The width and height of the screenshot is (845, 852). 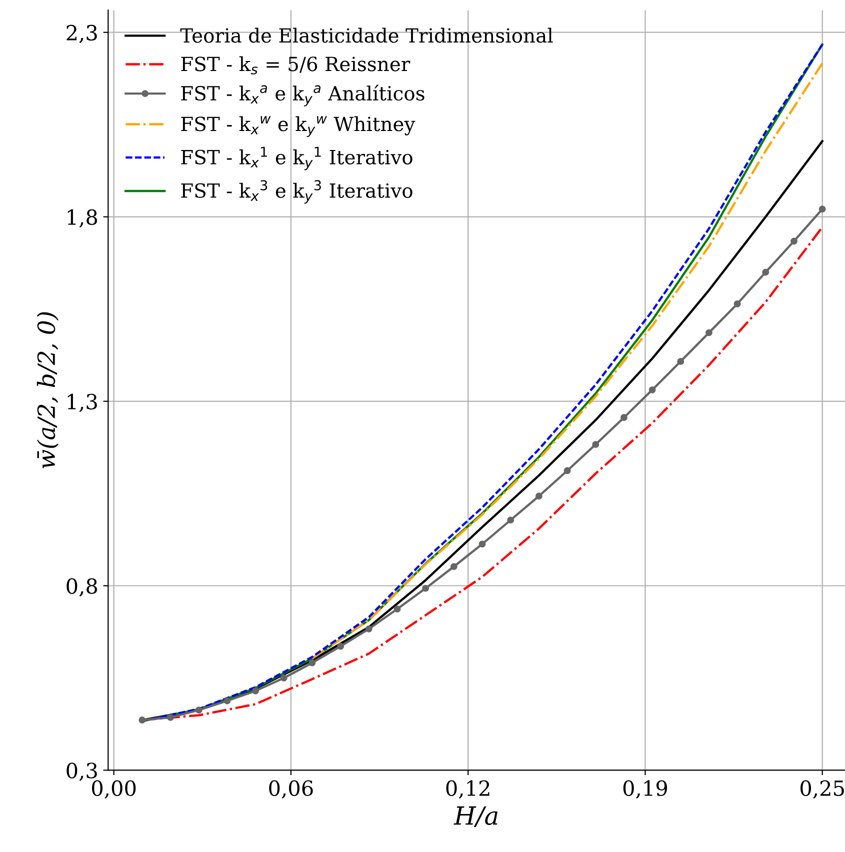 I want to click on x-tick-label: 0,19, so click(x=645, y=789).